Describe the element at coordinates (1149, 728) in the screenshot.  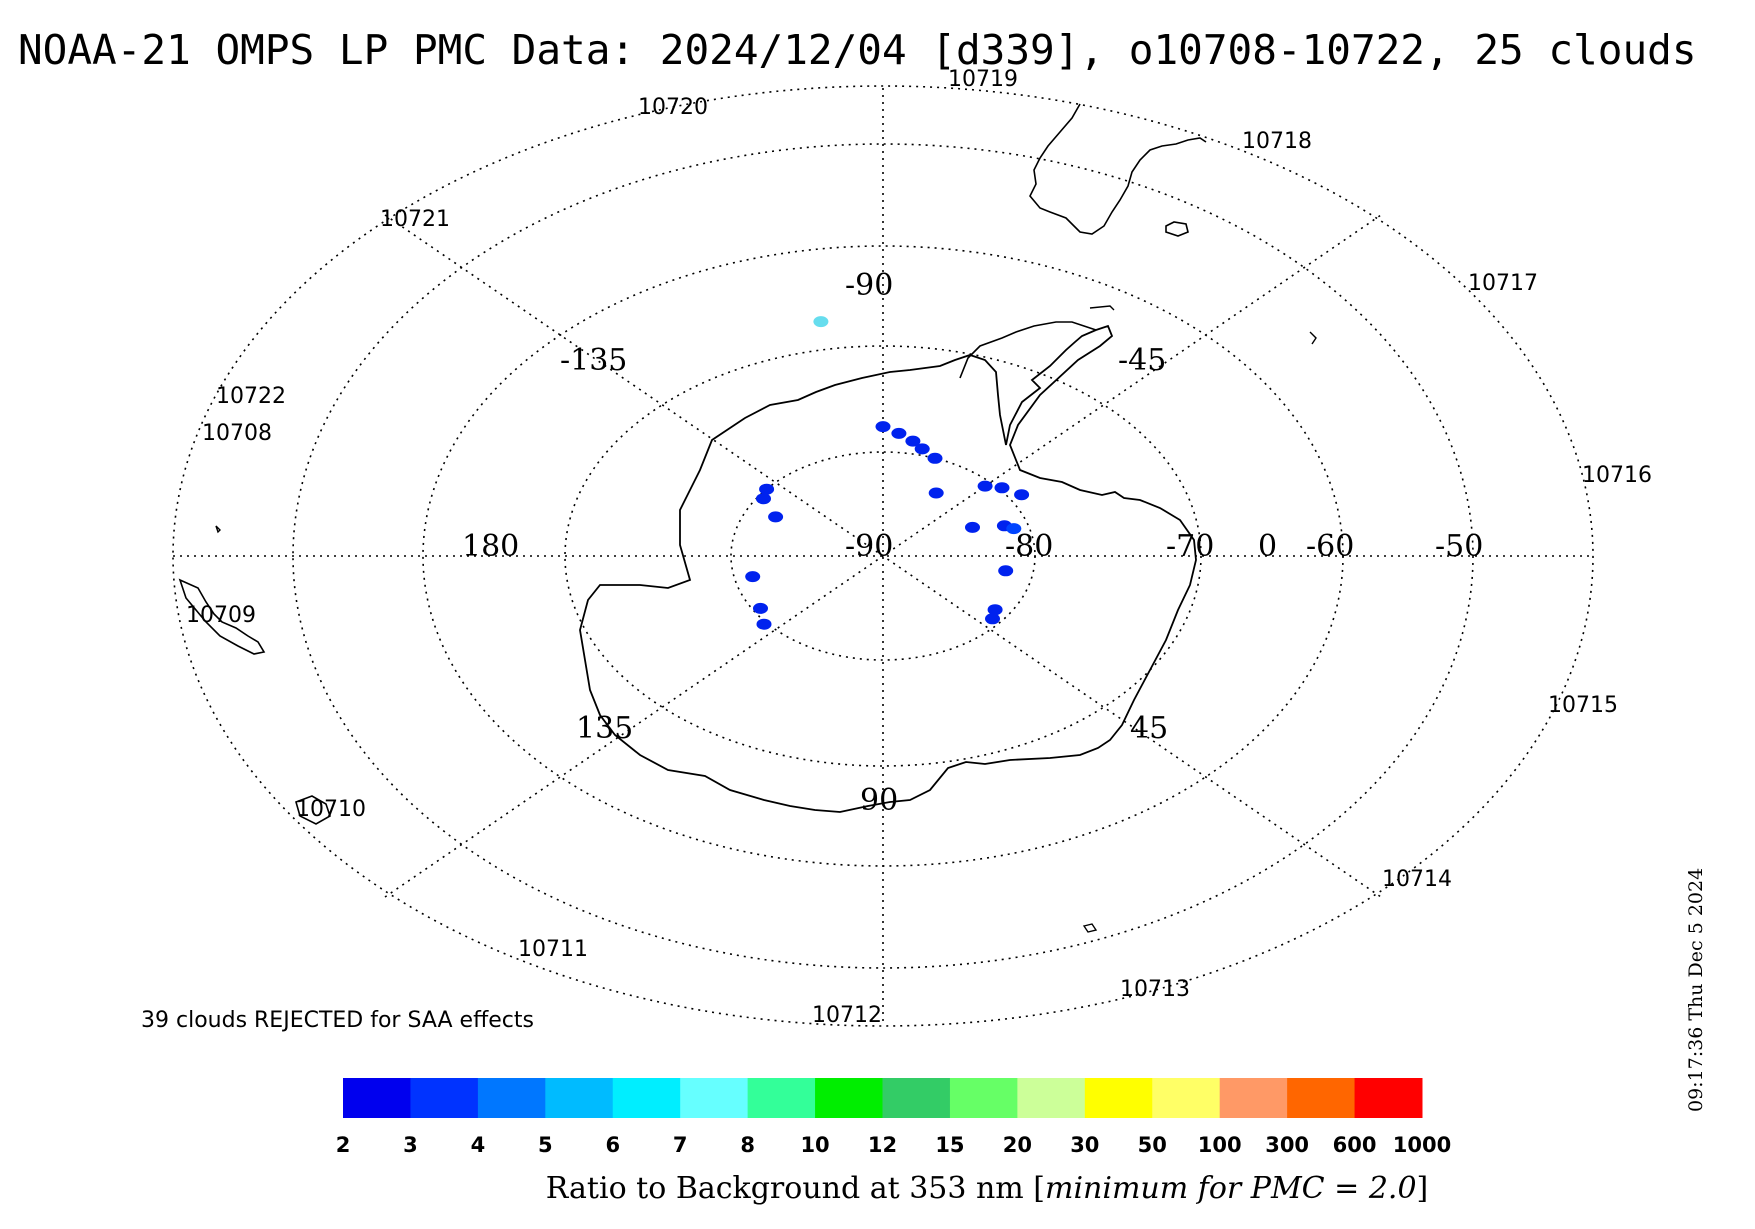
I see `lon-label: 45` at that location.